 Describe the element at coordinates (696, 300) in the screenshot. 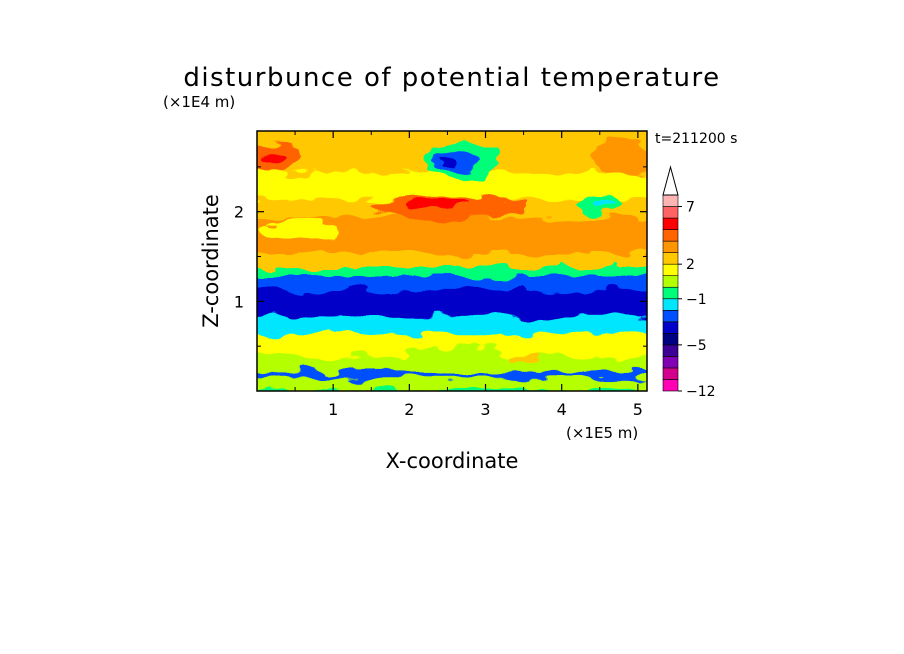

I see `colorbar-label: −1` at that location.